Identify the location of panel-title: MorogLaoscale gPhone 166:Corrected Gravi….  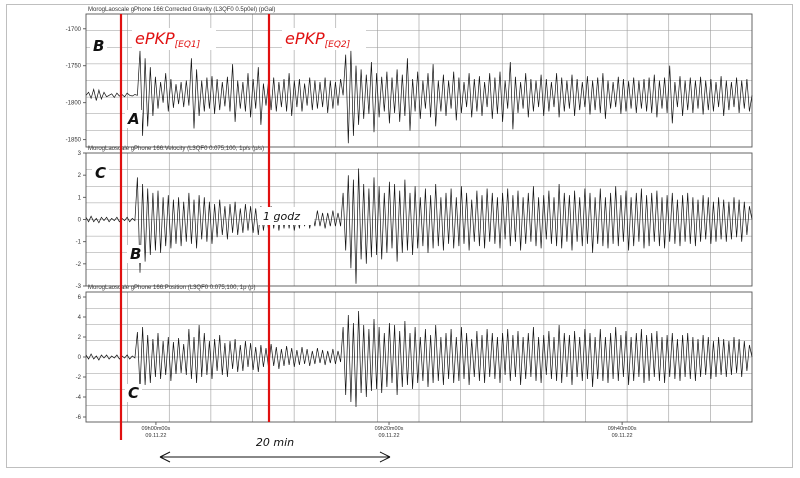
(181, 10).